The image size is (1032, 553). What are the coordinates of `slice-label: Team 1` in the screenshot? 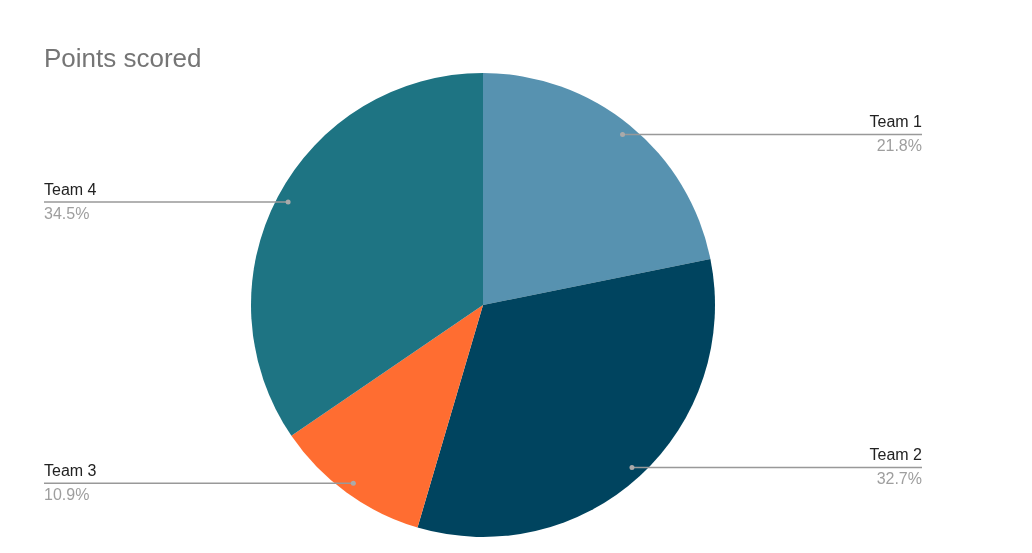 It's located at (896, 122).